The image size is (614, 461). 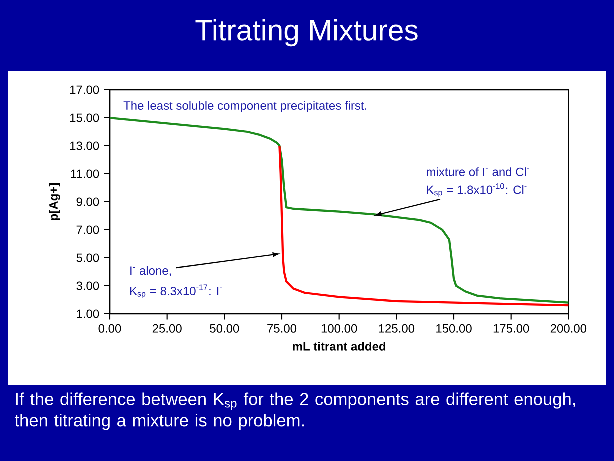 I want to click on y-tick-label: 5.00, so click(x=88, y=258).